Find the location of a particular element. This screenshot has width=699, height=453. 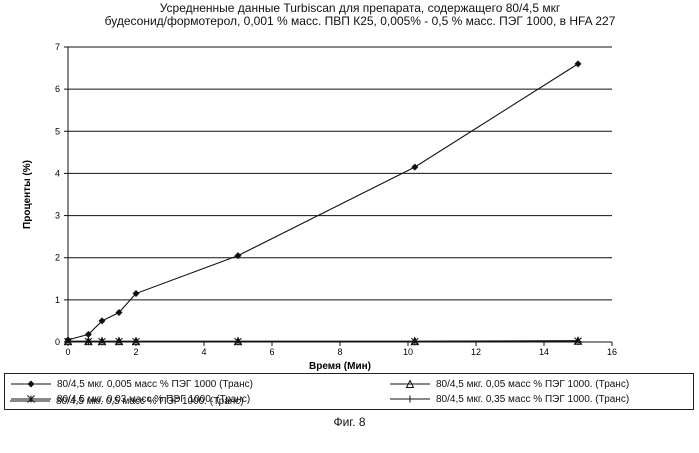

x-tick-label-6: 12 is located at coordinates (476, 352).